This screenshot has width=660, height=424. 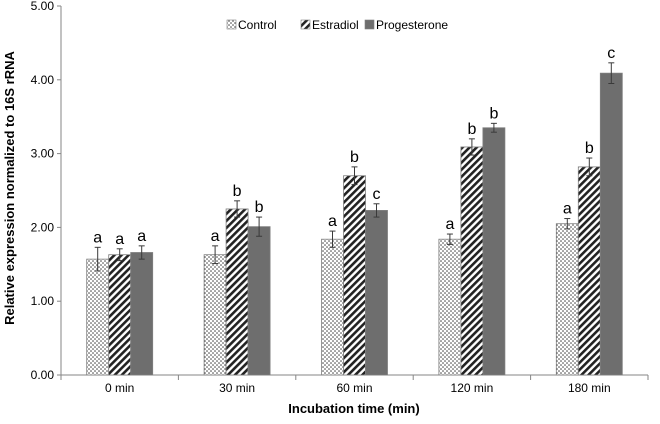 I want to click on x-tick-label: 30 min, so click(x=237, y=388).